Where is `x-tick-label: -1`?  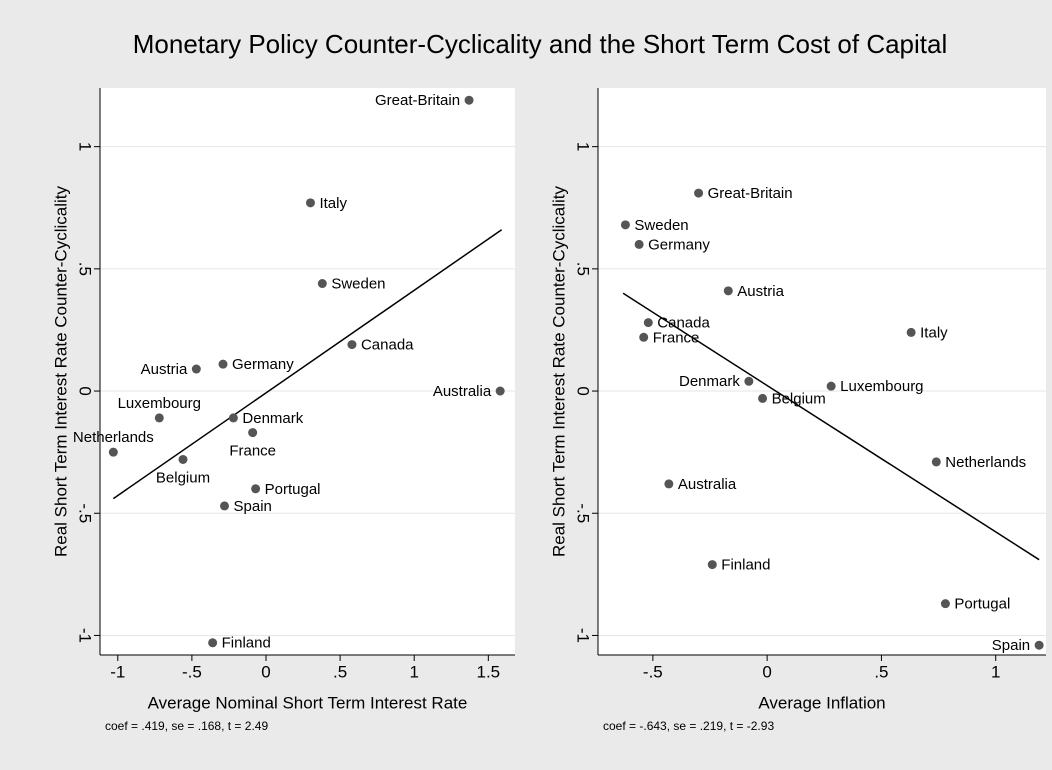 x-tick-label: -1 is located at coordinates (117, 671).